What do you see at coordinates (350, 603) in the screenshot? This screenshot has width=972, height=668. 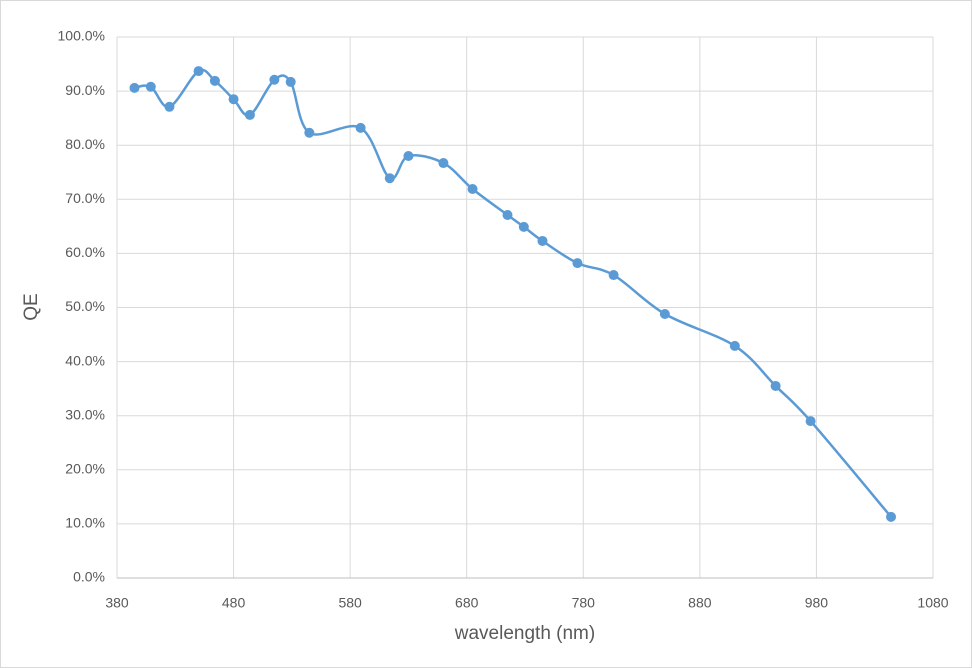 I see `x-tick-label: 580` at bounding box center [350, 603].